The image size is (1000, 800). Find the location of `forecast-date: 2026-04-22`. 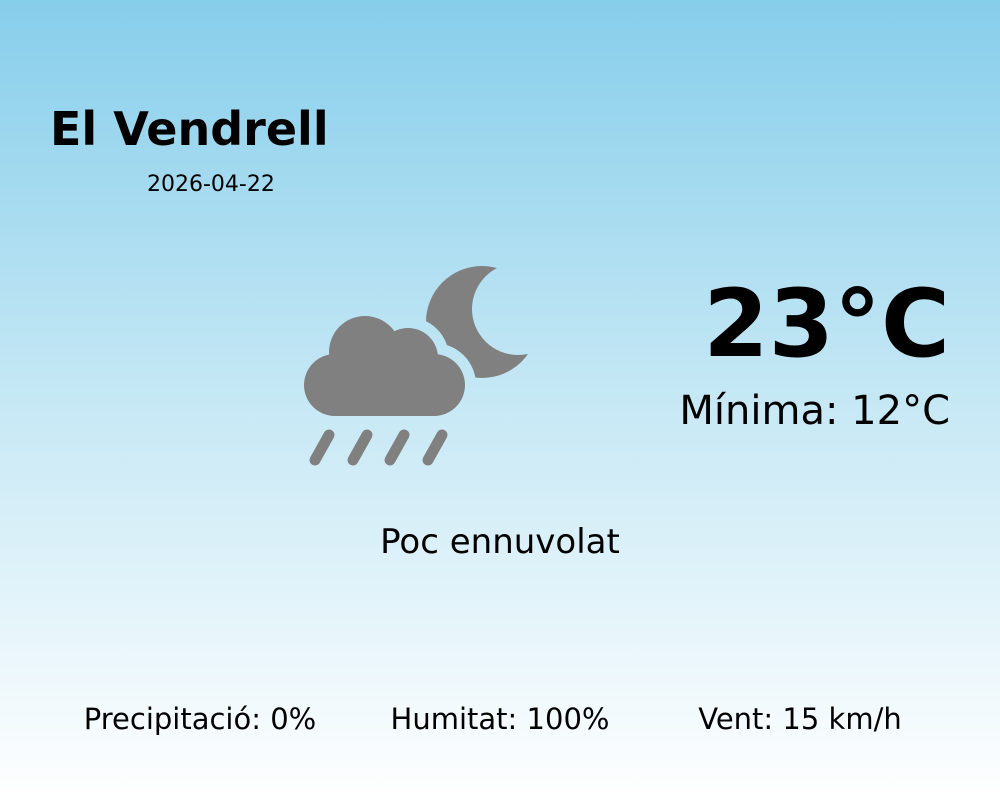

forecast-date: 2026-04-22 is located at coordinates (211, 184).